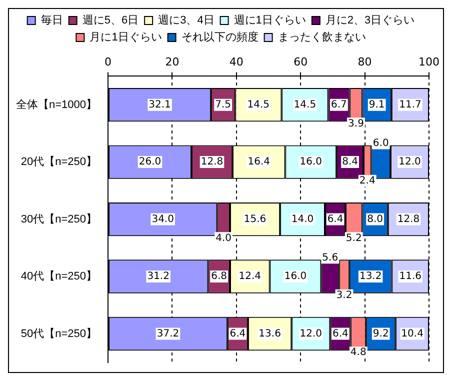  I want to click on text: 12.4, so click(250, 276).